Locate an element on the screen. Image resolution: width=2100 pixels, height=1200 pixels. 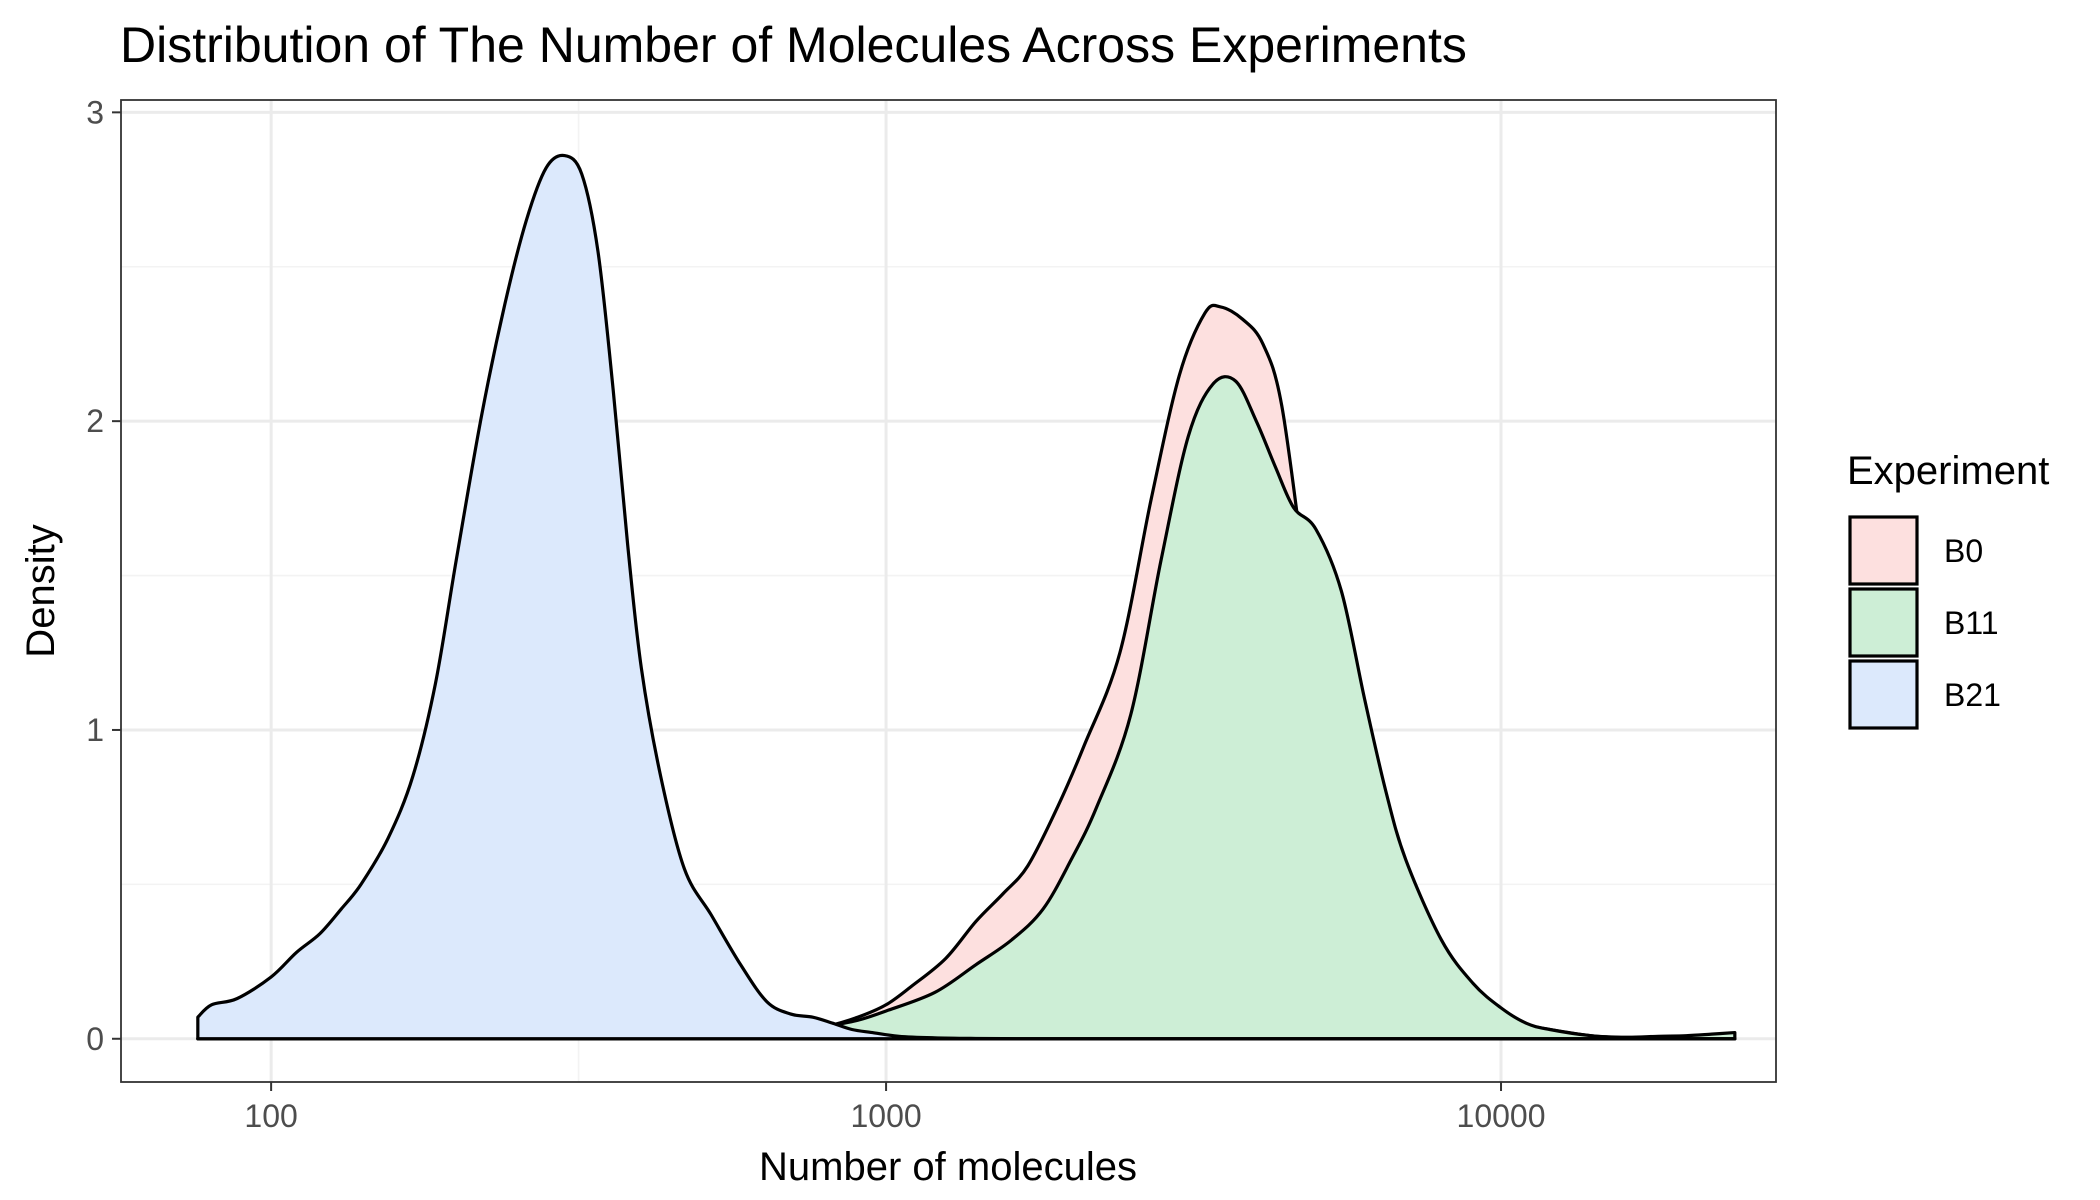
legend: Experiment B0 B11 B21 is located at coordinates (1948, 589).